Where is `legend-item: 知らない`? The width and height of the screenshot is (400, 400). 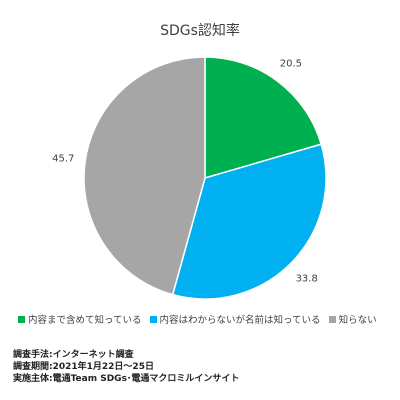
legend-item: 知らない is located at coordinates (352, 319).